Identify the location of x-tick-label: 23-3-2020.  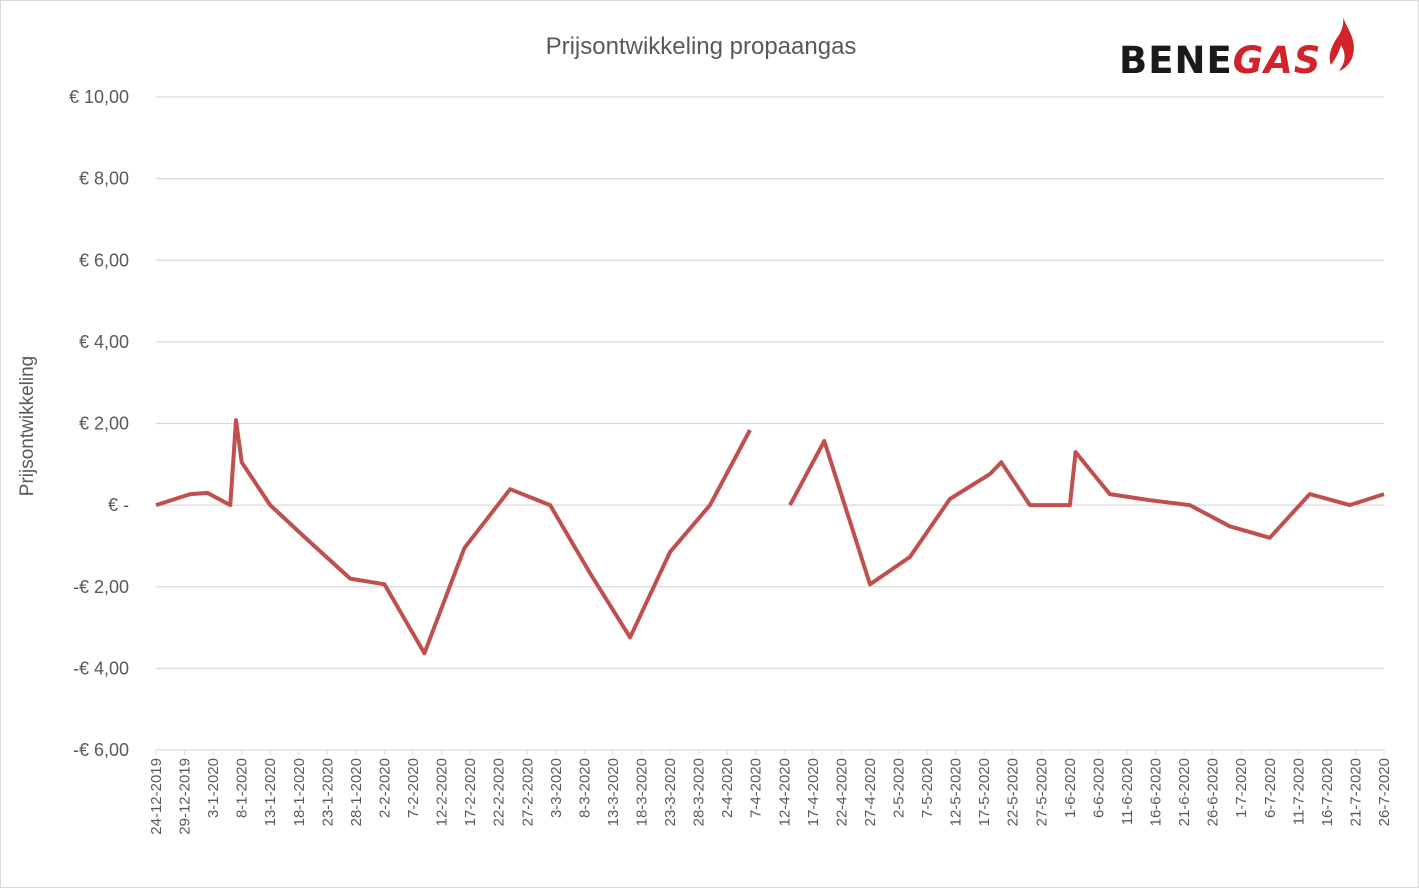
(670, 792).